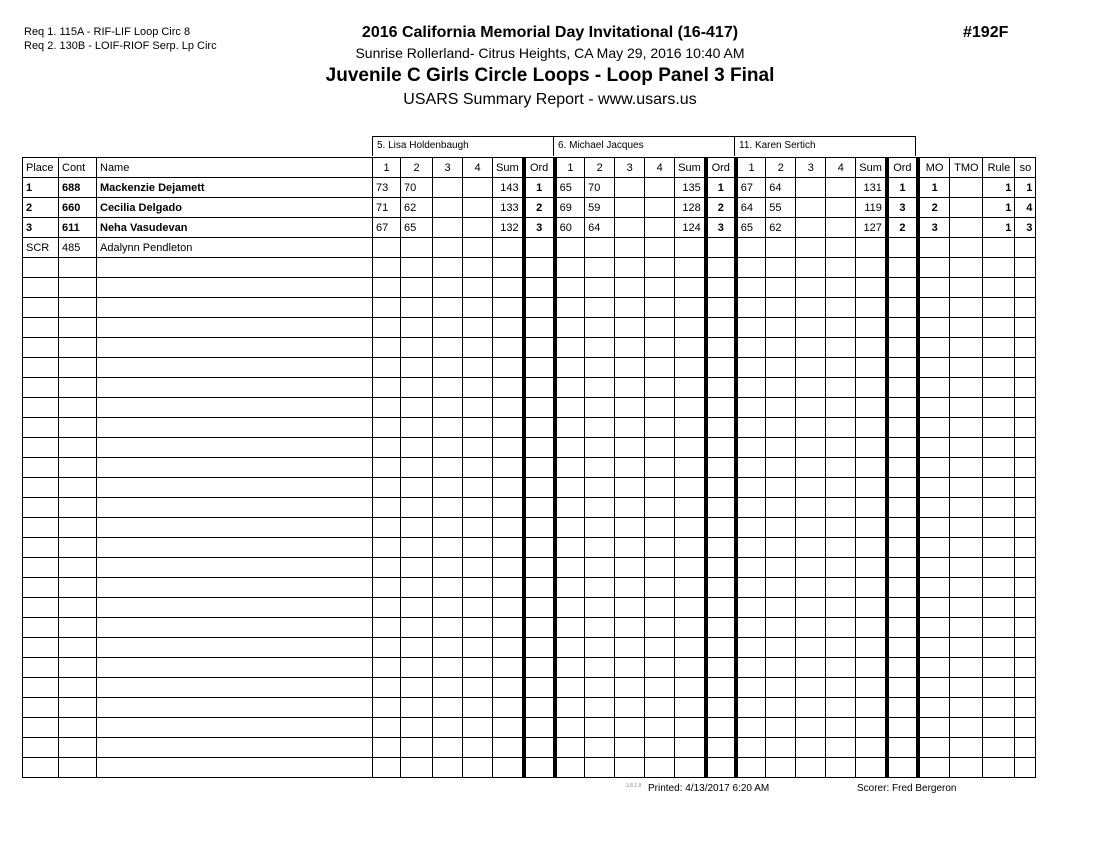 The image size is (1100, 850). Describe the element at coordinates (107, 32) in the screenshot. I see `requirement-1: Req 1. 115A - RIF-LIF Loop Circ 8` at that location.